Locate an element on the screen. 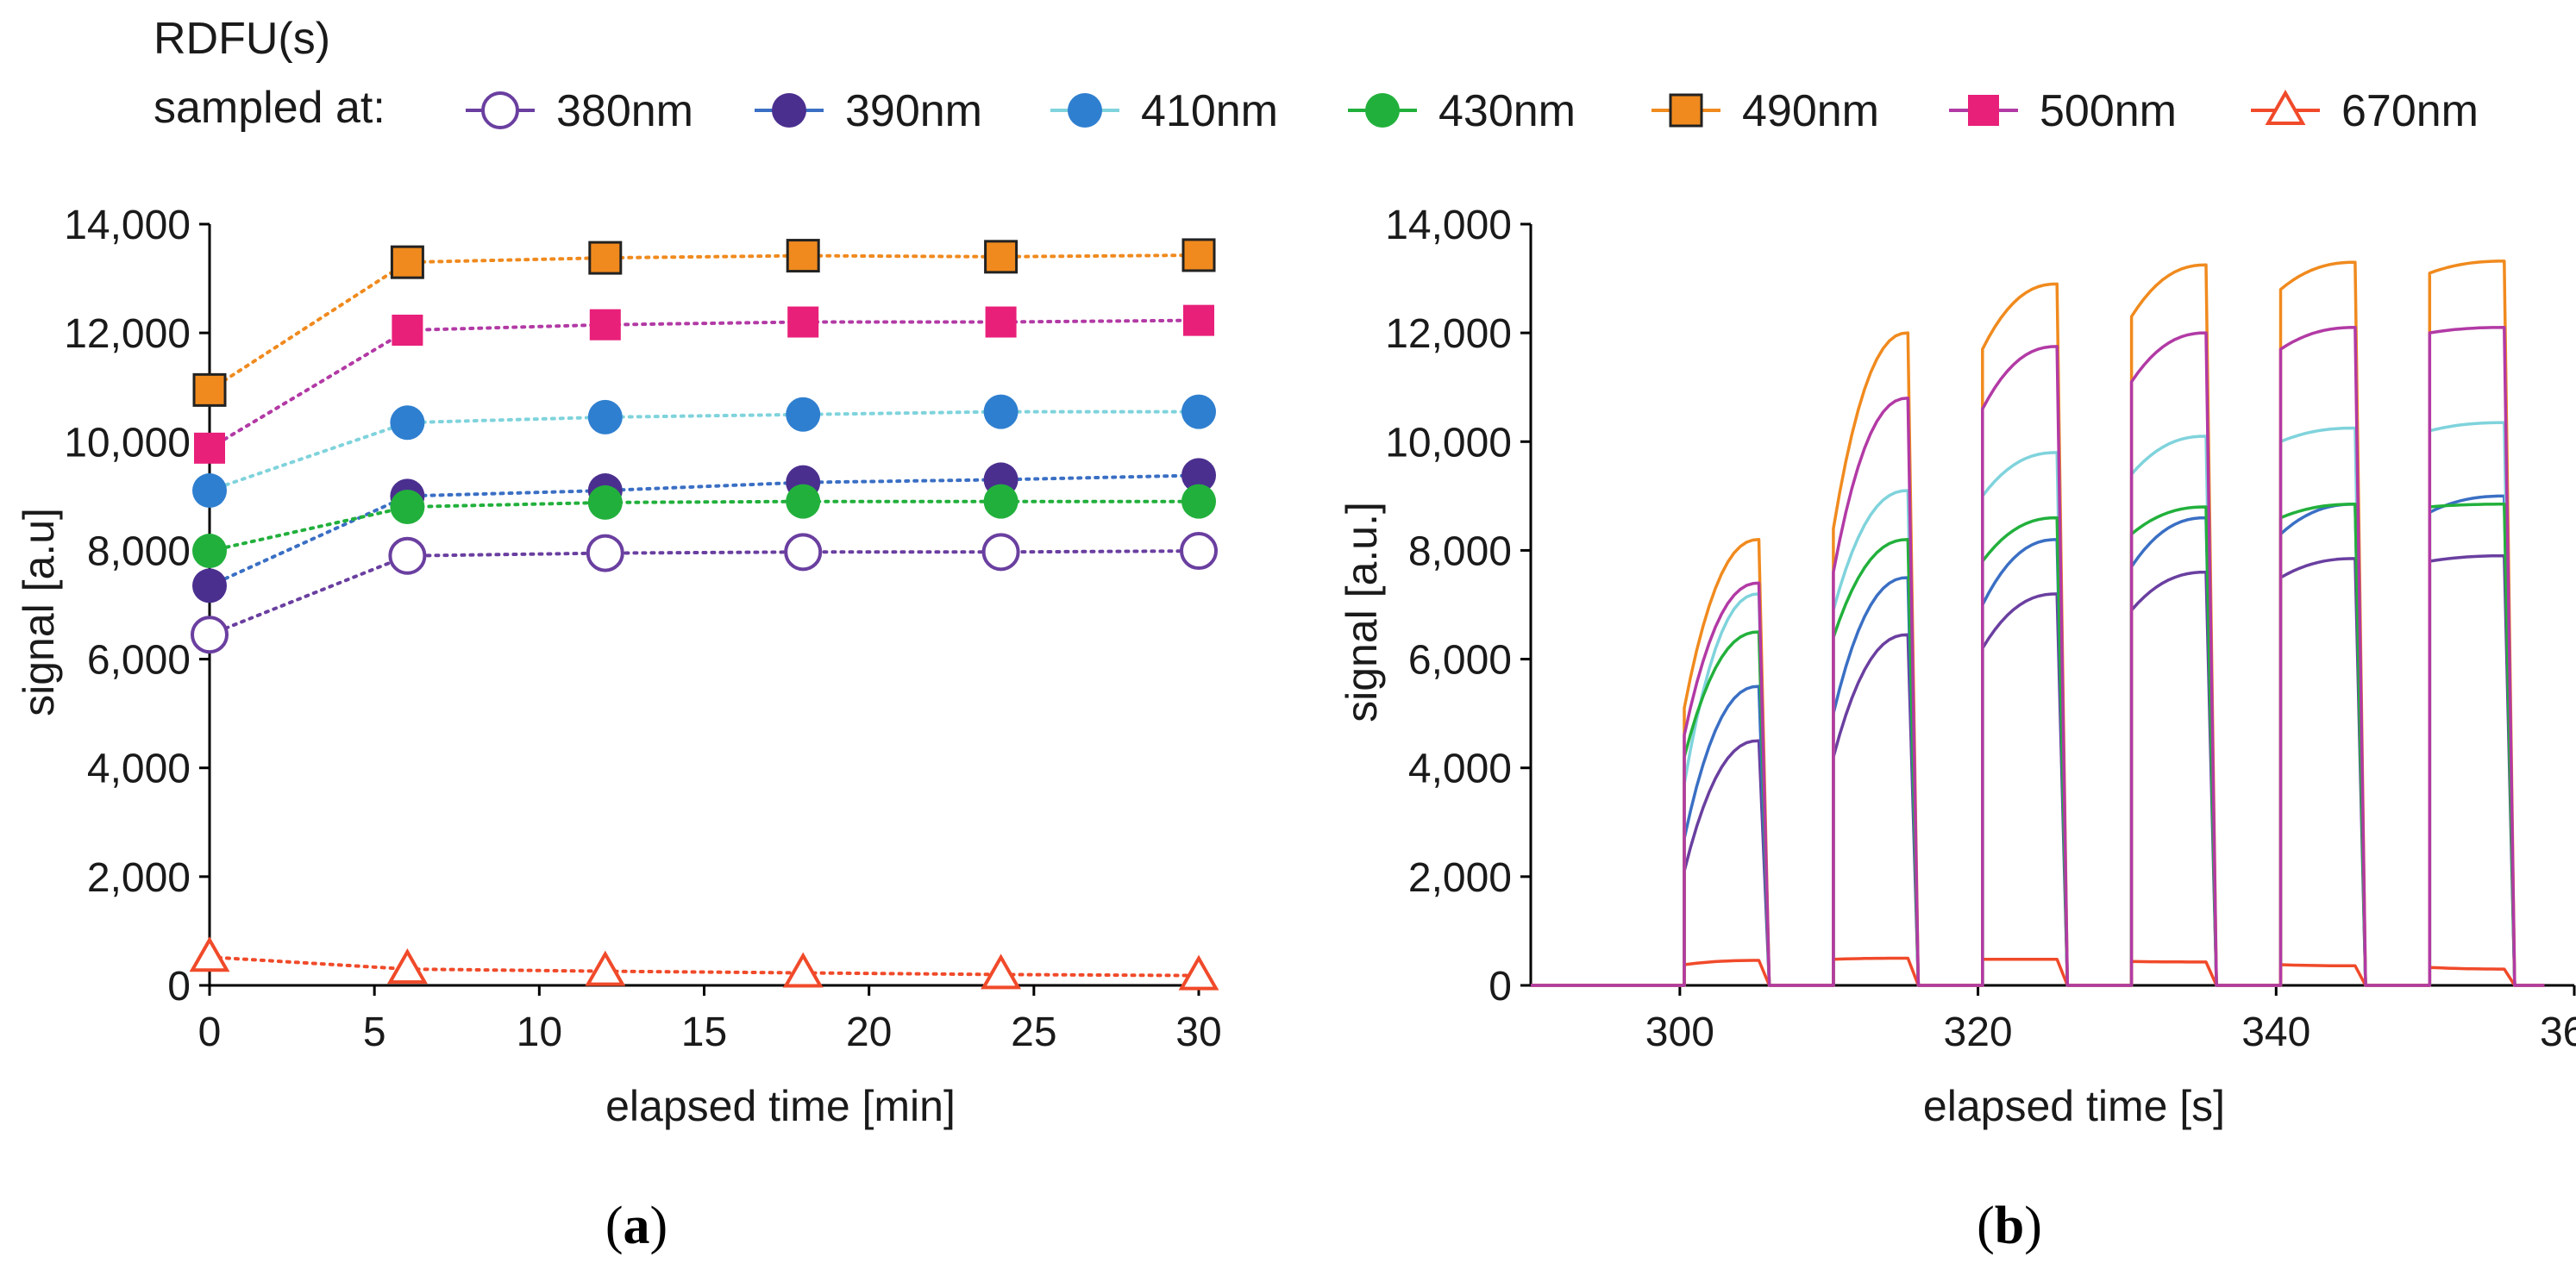 This screenshot has height=1269, width=2576. series-line-390nm is located at coordinates (704, 530).